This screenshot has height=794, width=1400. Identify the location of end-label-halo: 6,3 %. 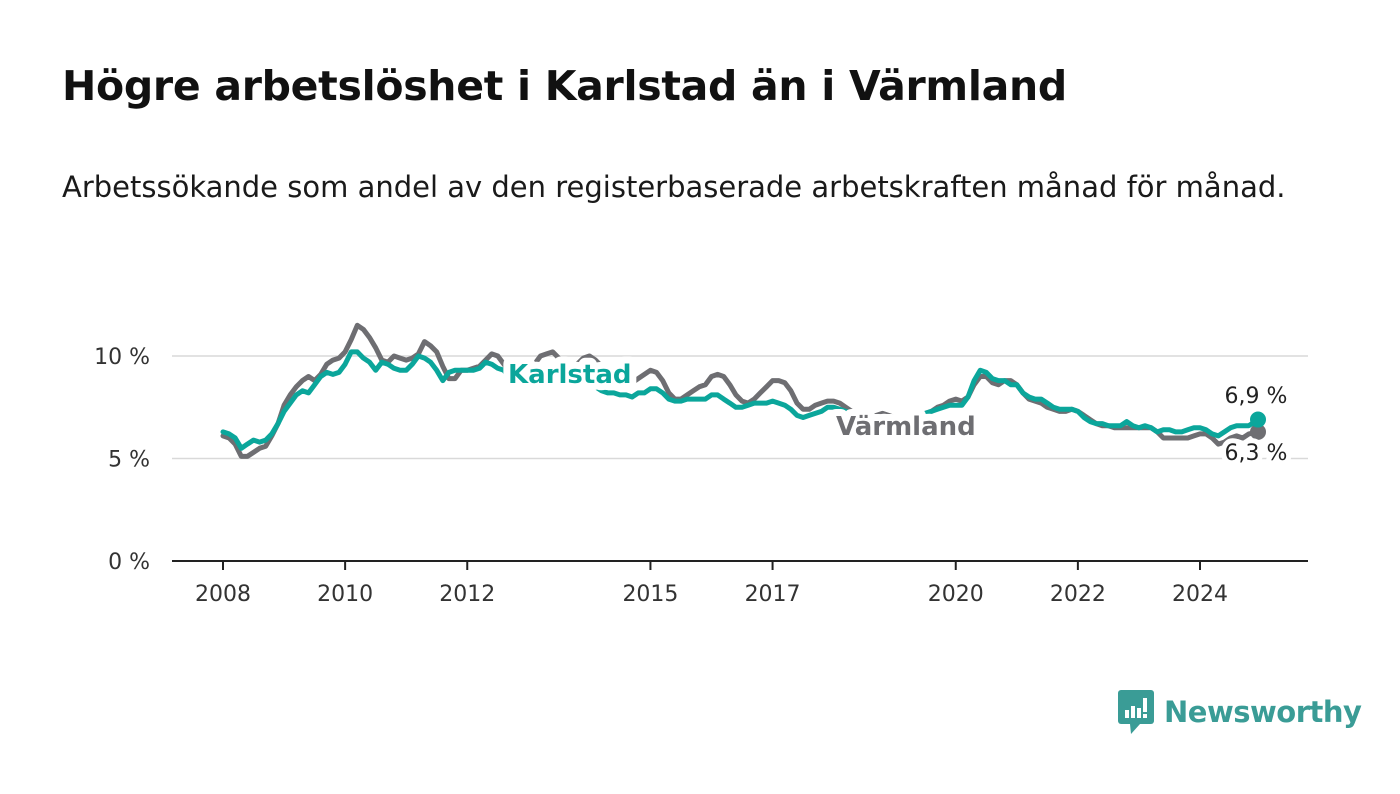
(1256, 453).